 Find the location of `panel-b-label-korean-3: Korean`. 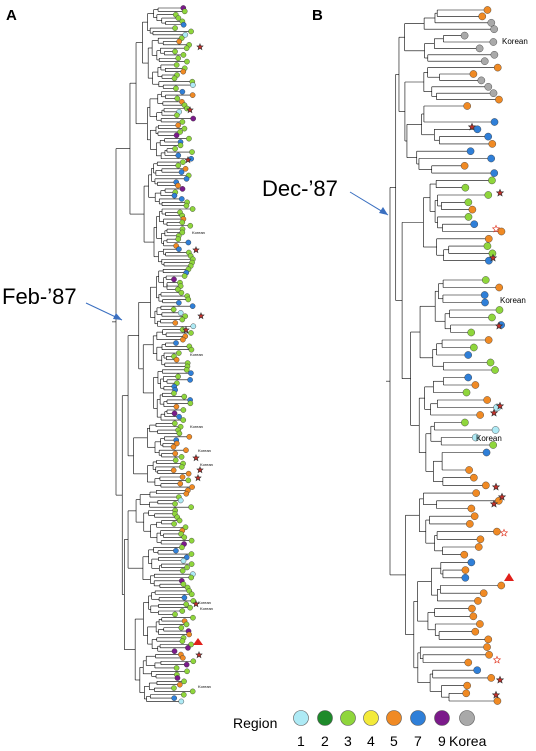

panel-b-label-korean-3: Korean is located at coordinates (489, 438).